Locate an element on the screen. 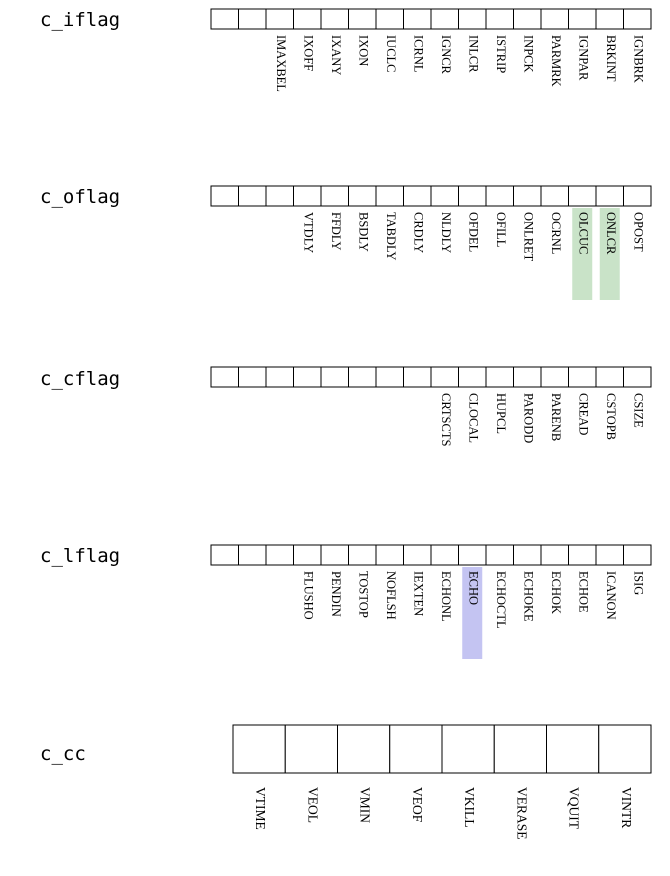 This screenshot has height=876, width=670. cflag-register-label: c_cflag is located at coordinates (80, 379).